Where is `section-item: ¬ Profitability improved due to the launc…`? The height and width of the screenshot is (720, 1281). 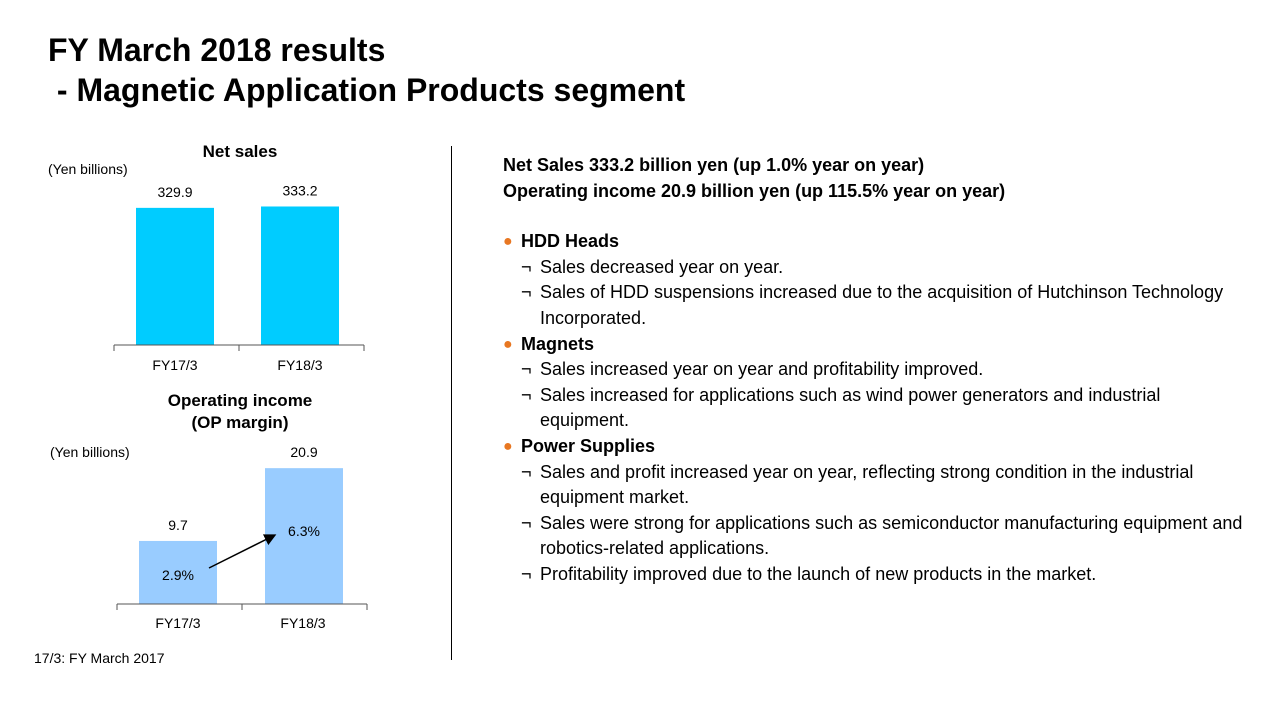
section-item: ¬ Profitability improved due to the launc… is located at coordinates (873, 575).